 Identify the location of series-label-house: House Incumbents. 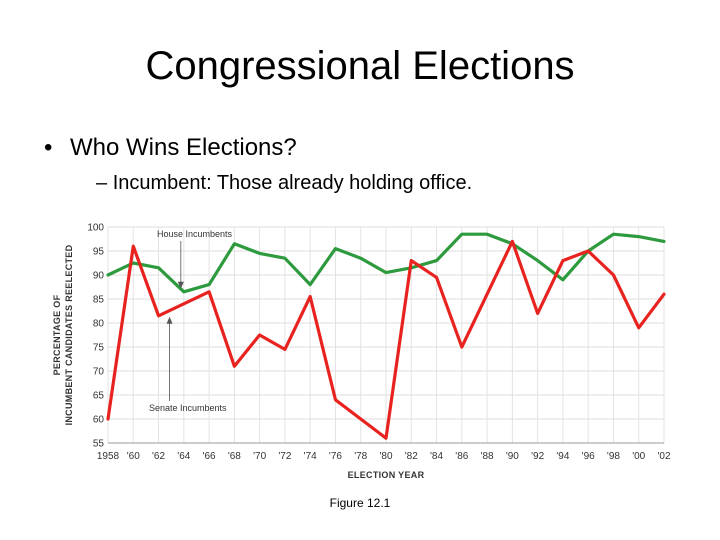
(195, 234).